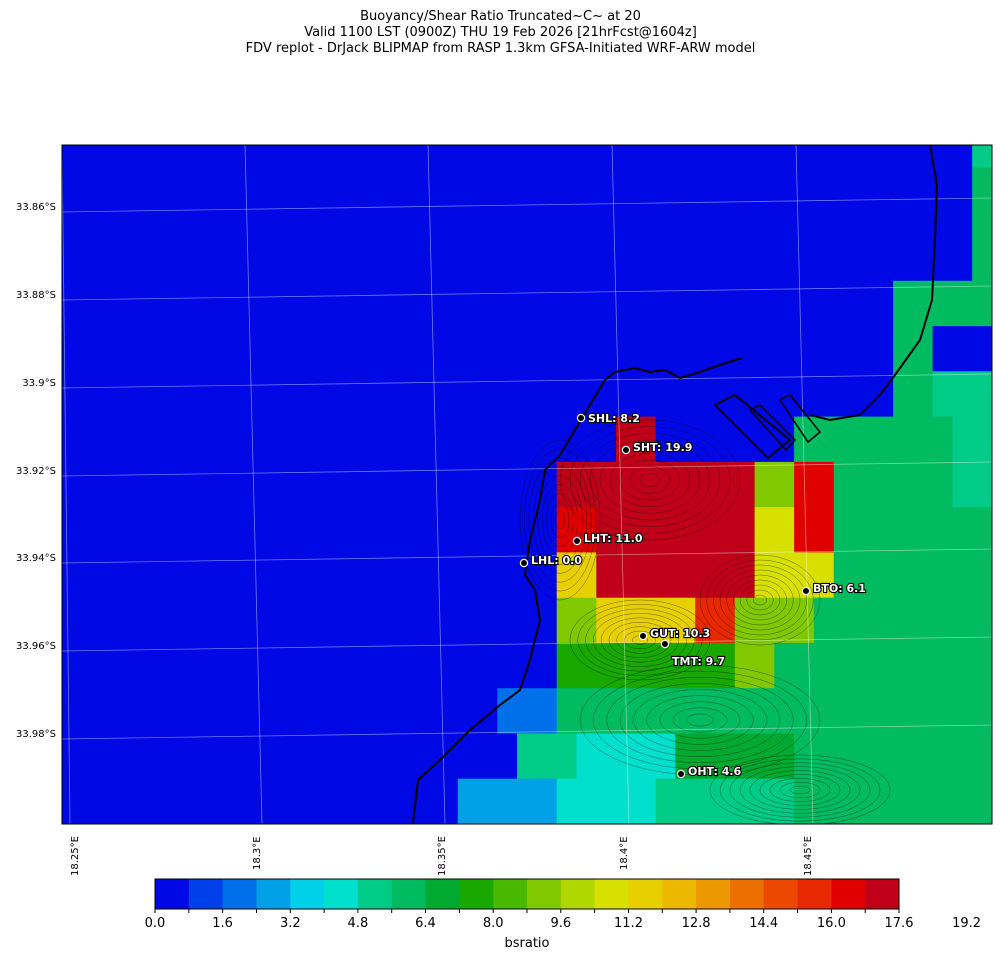  I want to click on station-label: BTO: 6.1, so click(839, 588).